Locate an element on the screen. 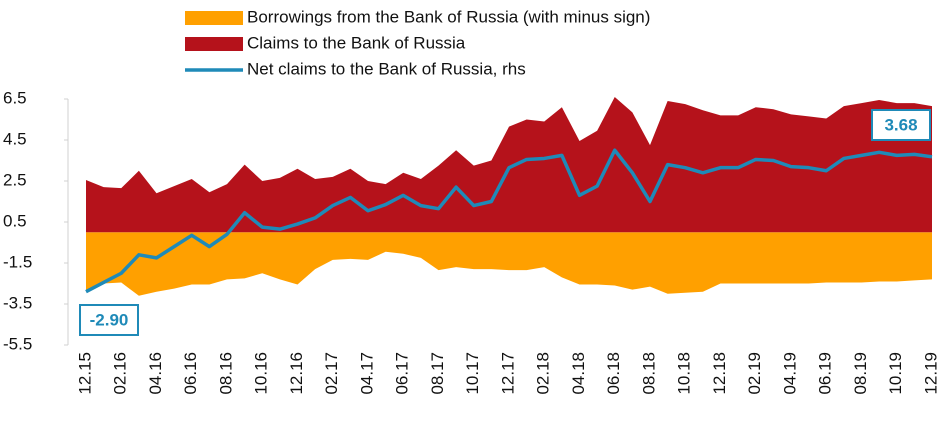 This screenshot has height=428, width=941. y-tick-label: -5.5 is located at coordinates (17, 343).